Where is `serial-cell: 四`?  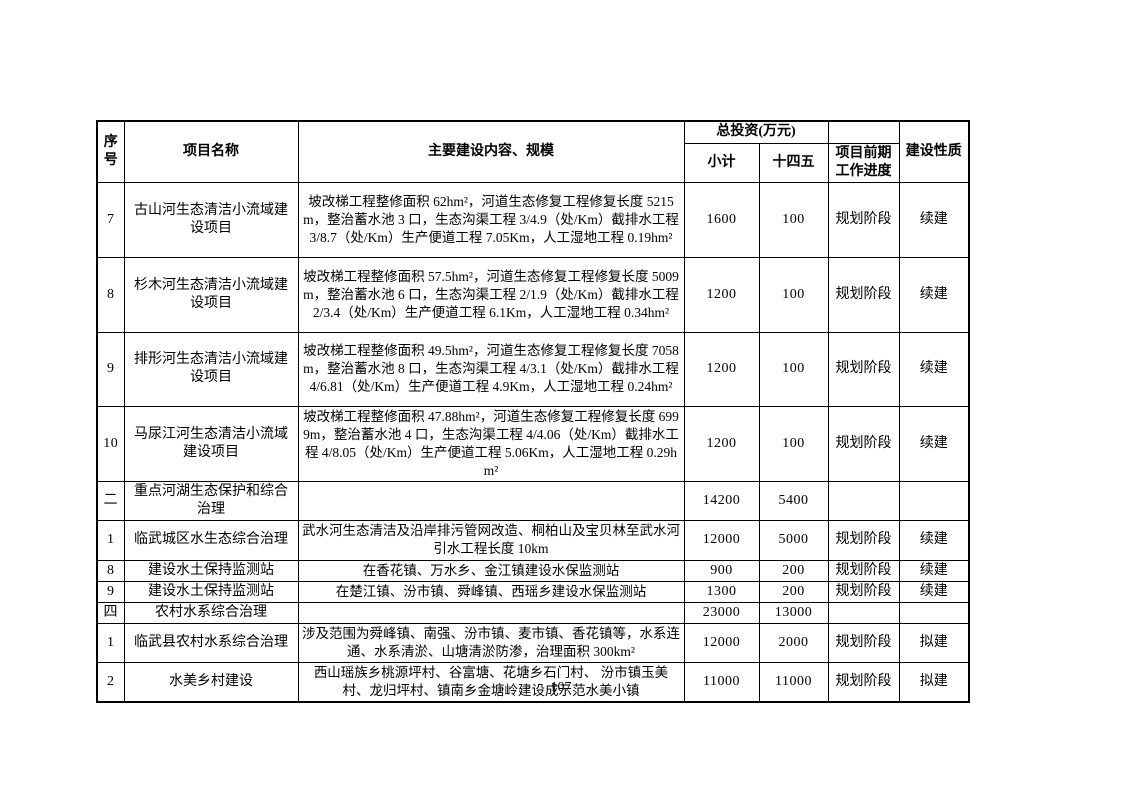 serial-cell: 四 is located at coordinates (110, 612).